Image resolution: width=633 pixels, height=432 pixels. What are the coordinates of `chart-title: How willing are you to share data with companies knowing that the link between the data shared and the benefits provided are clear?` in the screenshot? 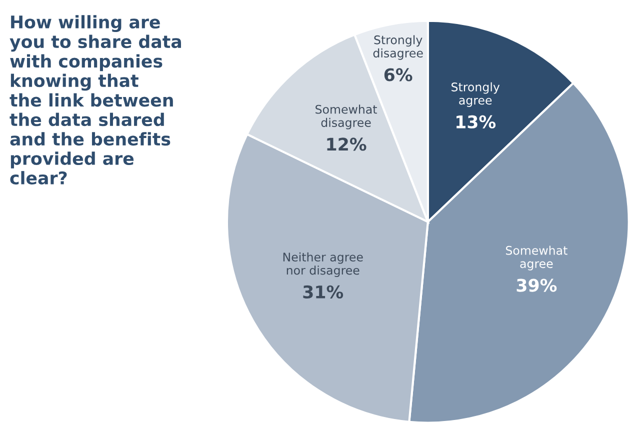 It's located at (95, 99).